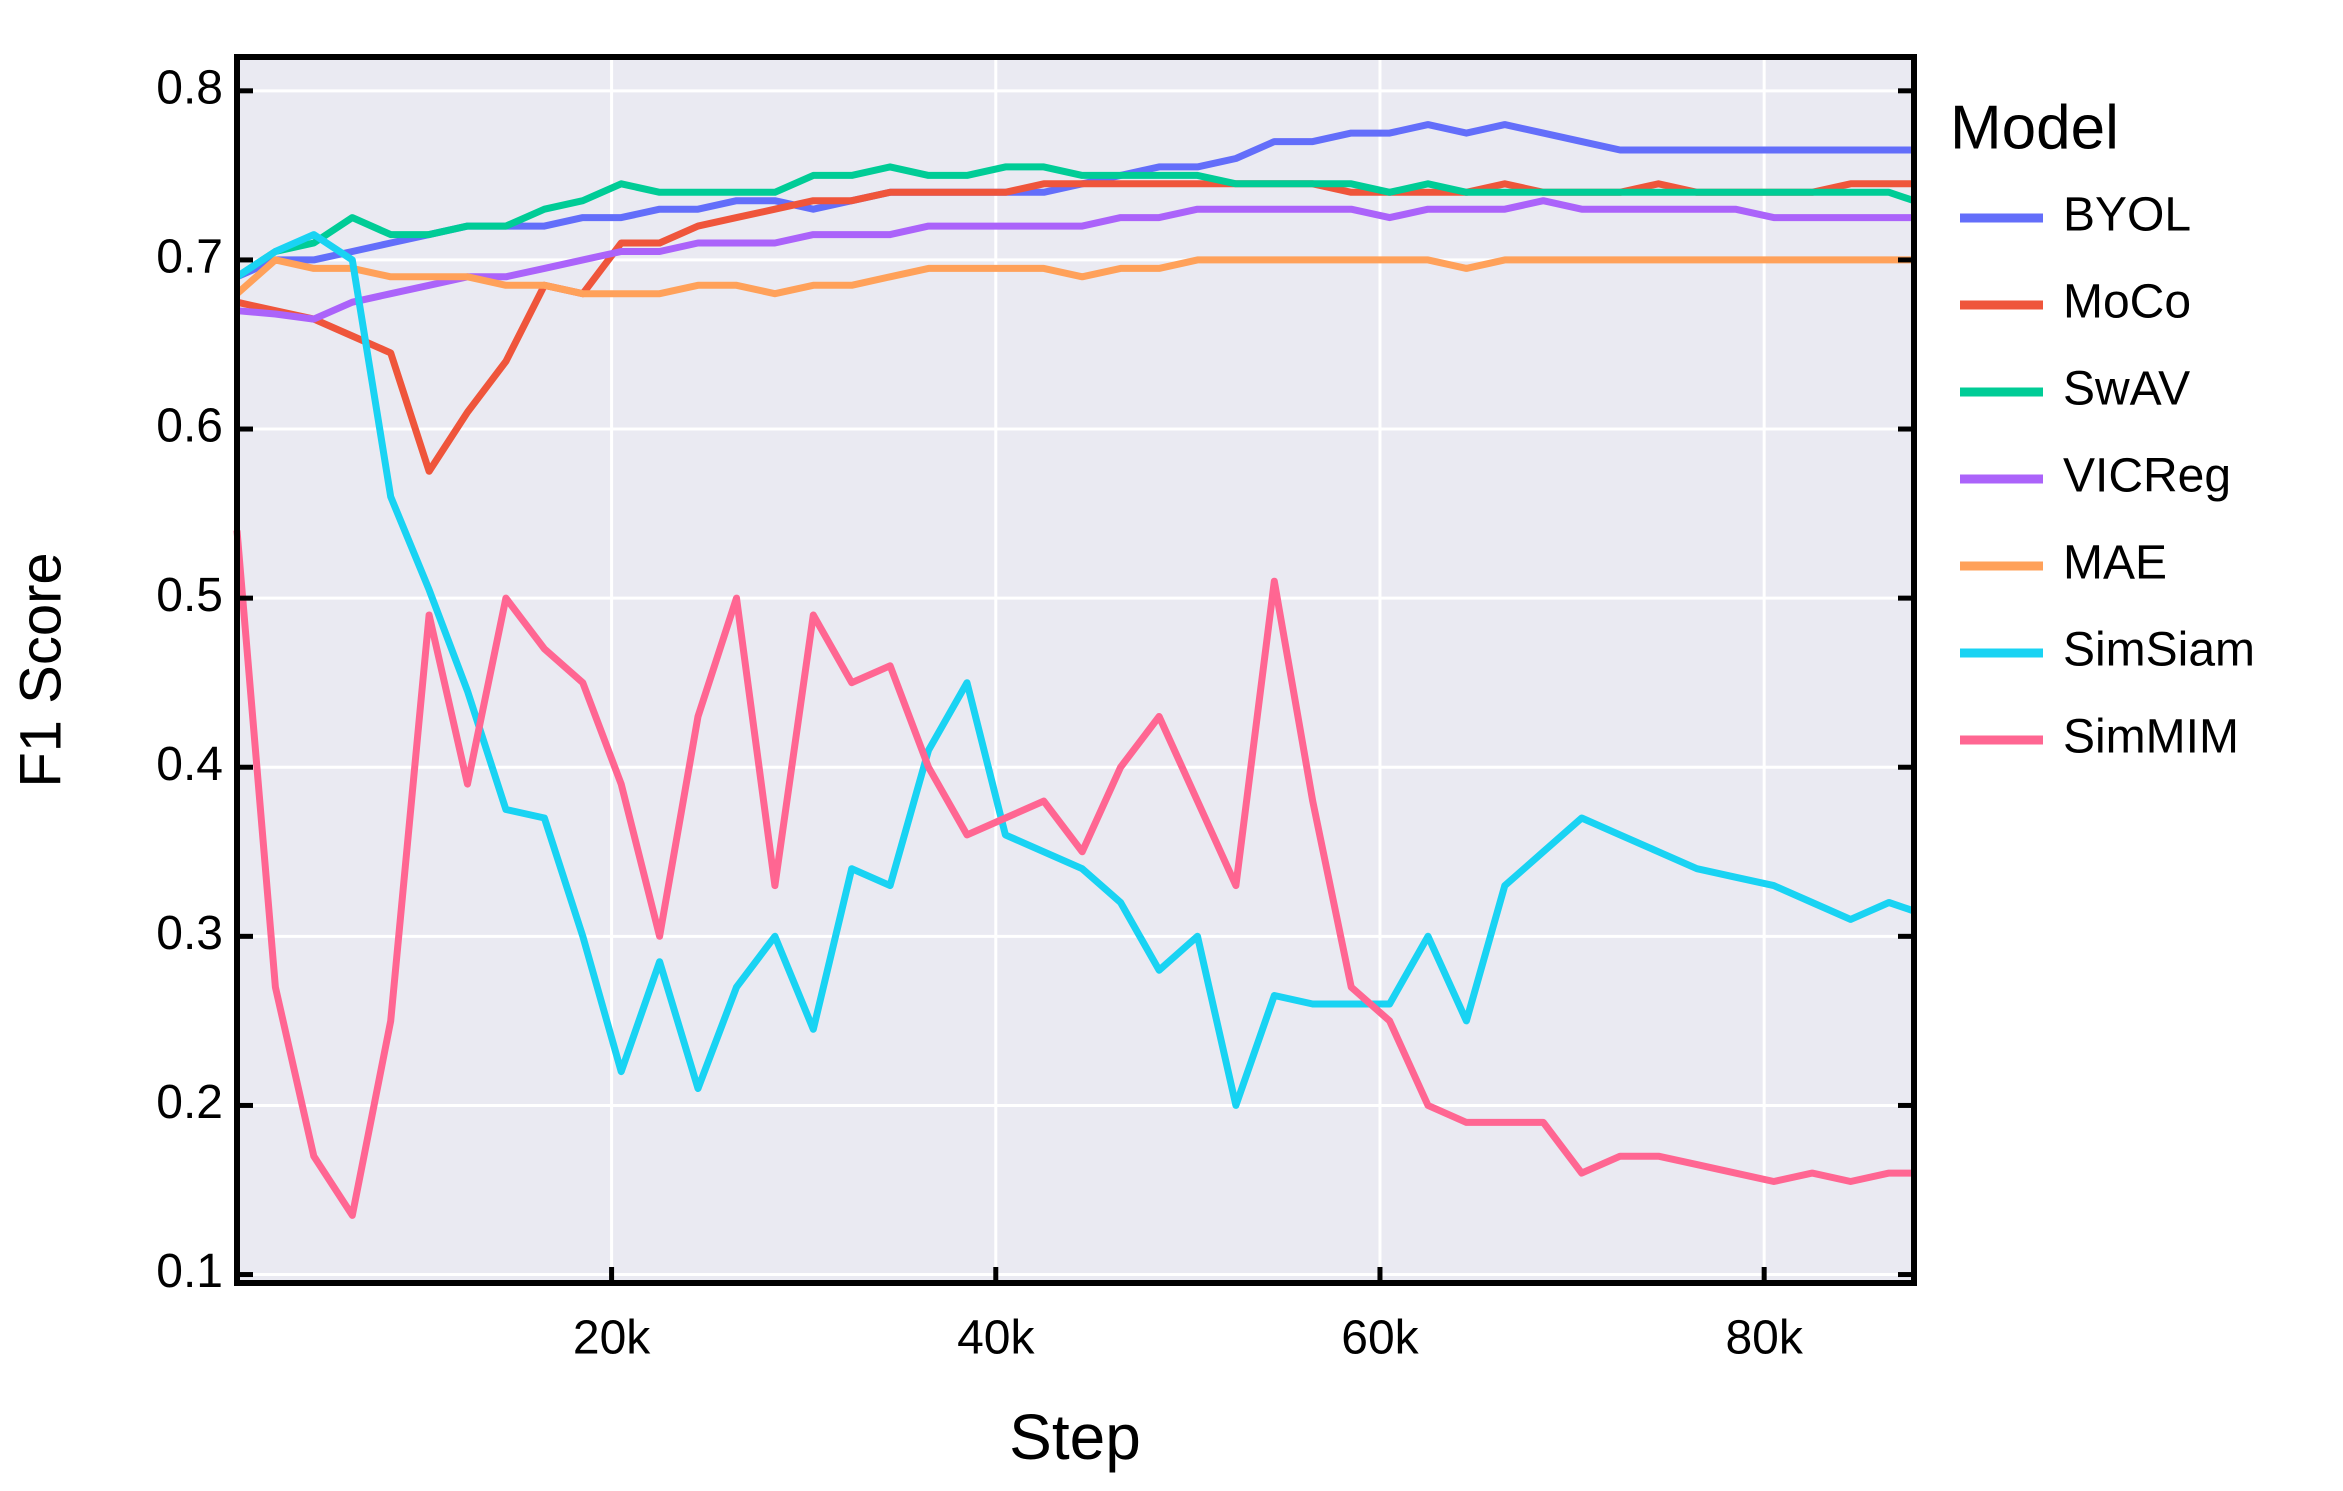 This screenshot has height=1491, width=2343. What do you see at coordinates (189, 1271) in the screenshot?
I see `y-tick-label: 0.1` at bounding box center [189, 1271].